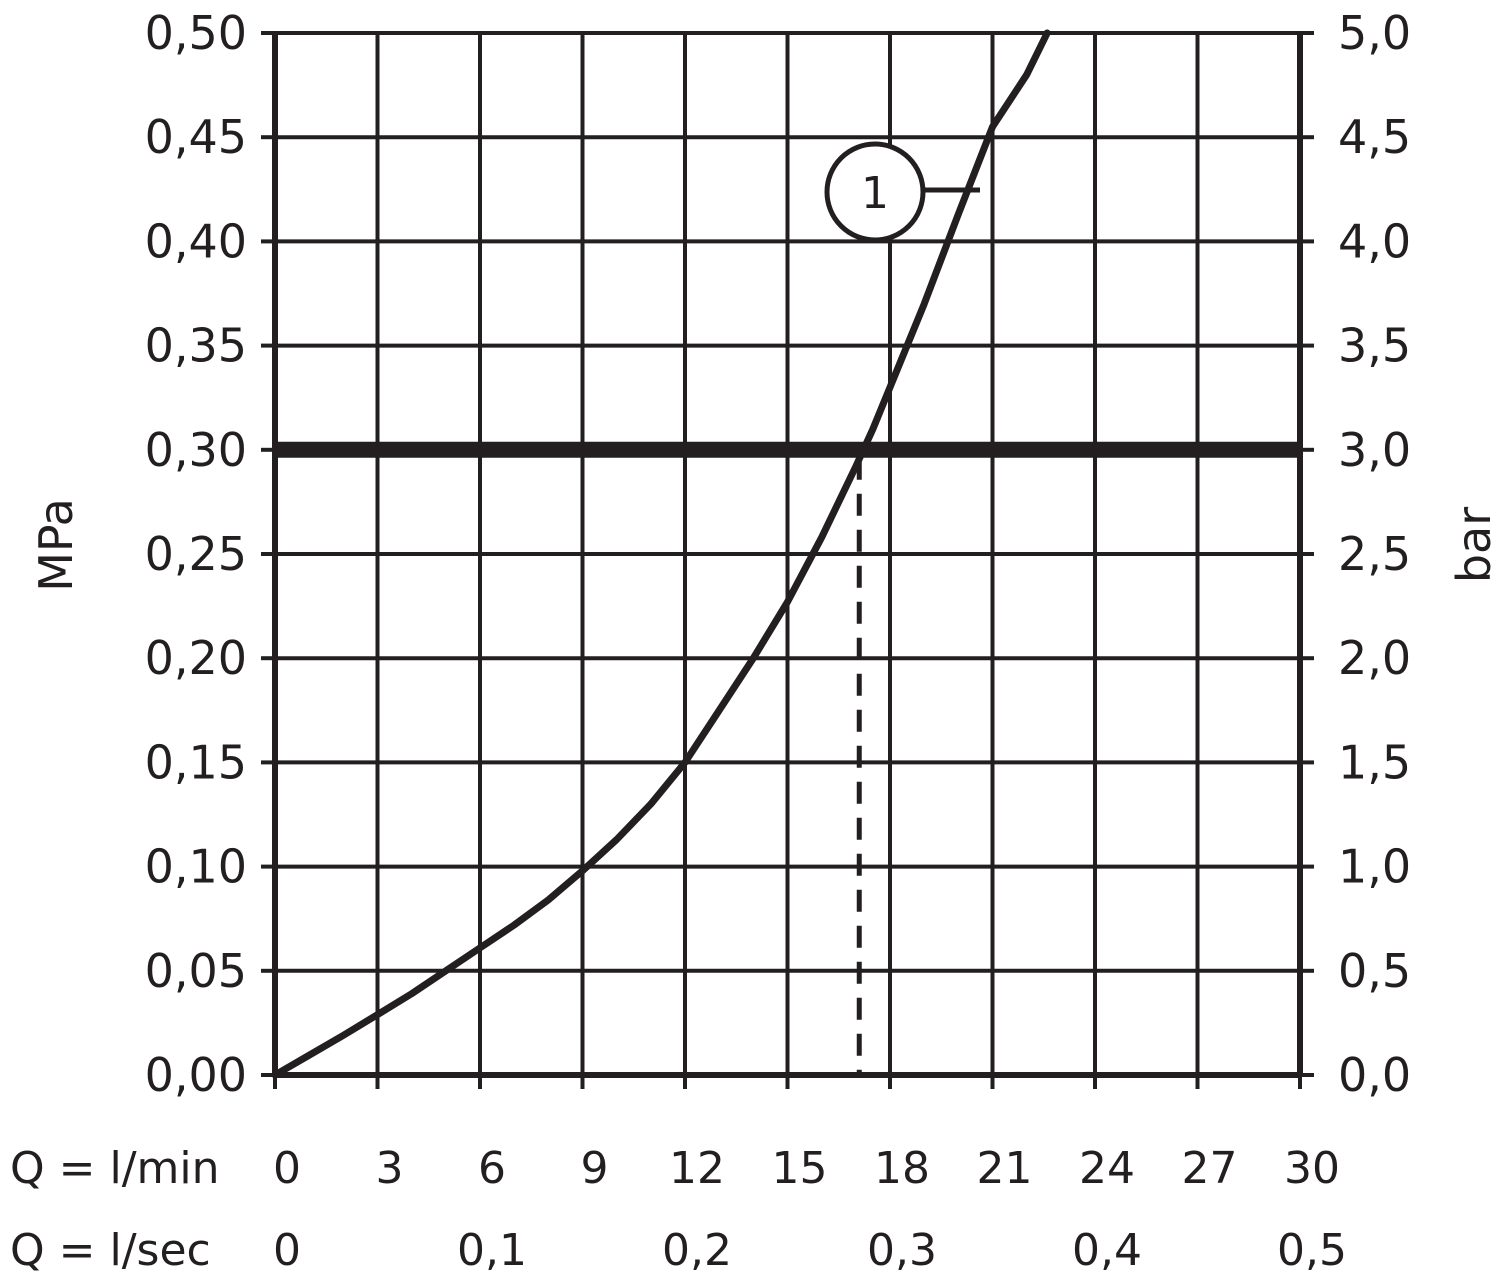 This screenshot has height=1288, width=1500. I want to click on x-tick-label-lmin: 18, so click(902, 1168).